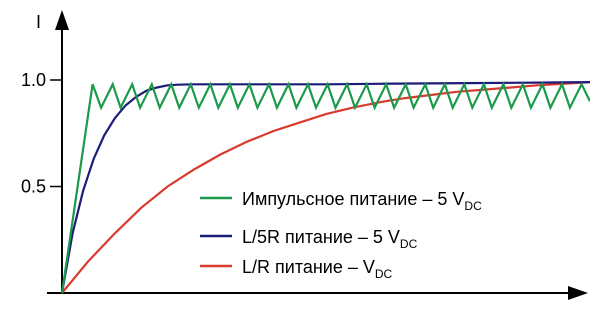  What do you see at coordinates (41, 133) in the screenshot?
I see `y-ticks: 0.5 1.0` at bounding box center [41, 133].